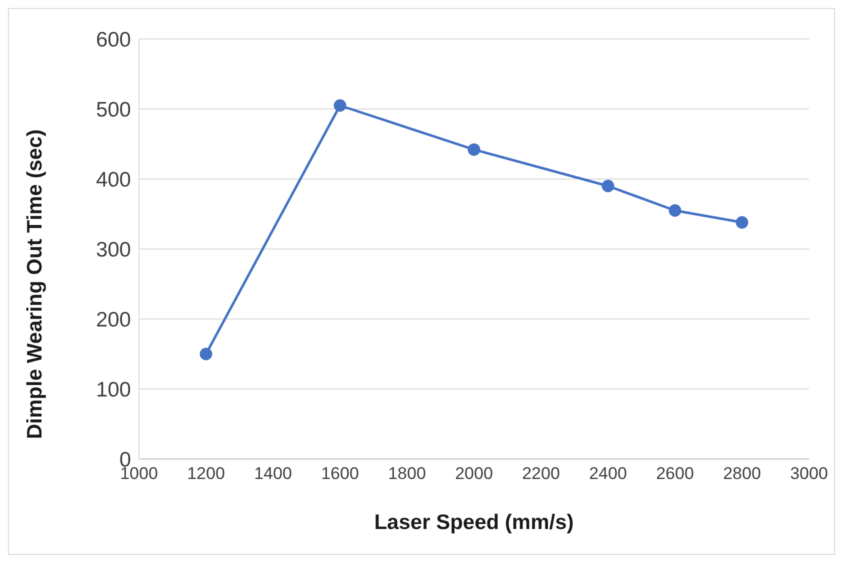 Image resolution: width=841 pixels, height=563 pixels. What do you see at coordinates (541, 474) in the screenshot?
I see `x-tick-label: 2200` at bounding box center [541, 474].